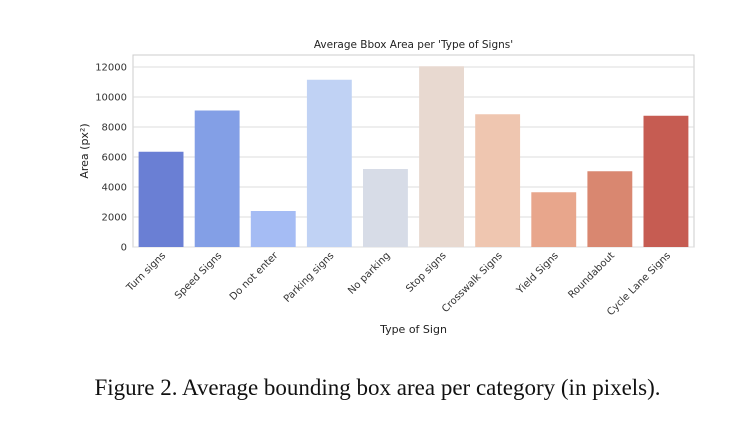 This screenshot has width=755, height=439. I want to click on chart-title: Average Bbox Area per 'Type of Signs', so click(413, 45).